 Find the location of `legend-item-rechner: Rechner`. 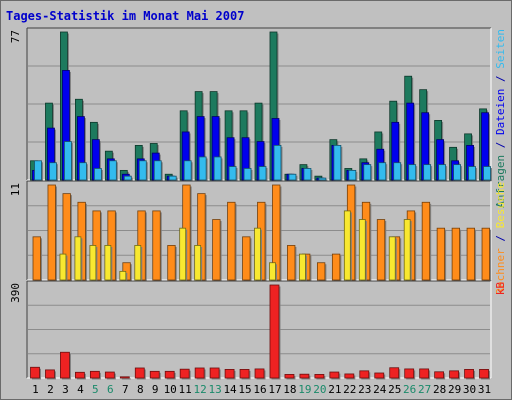

legend-item-rechner: Rechner is located at coordinates (500, 271).